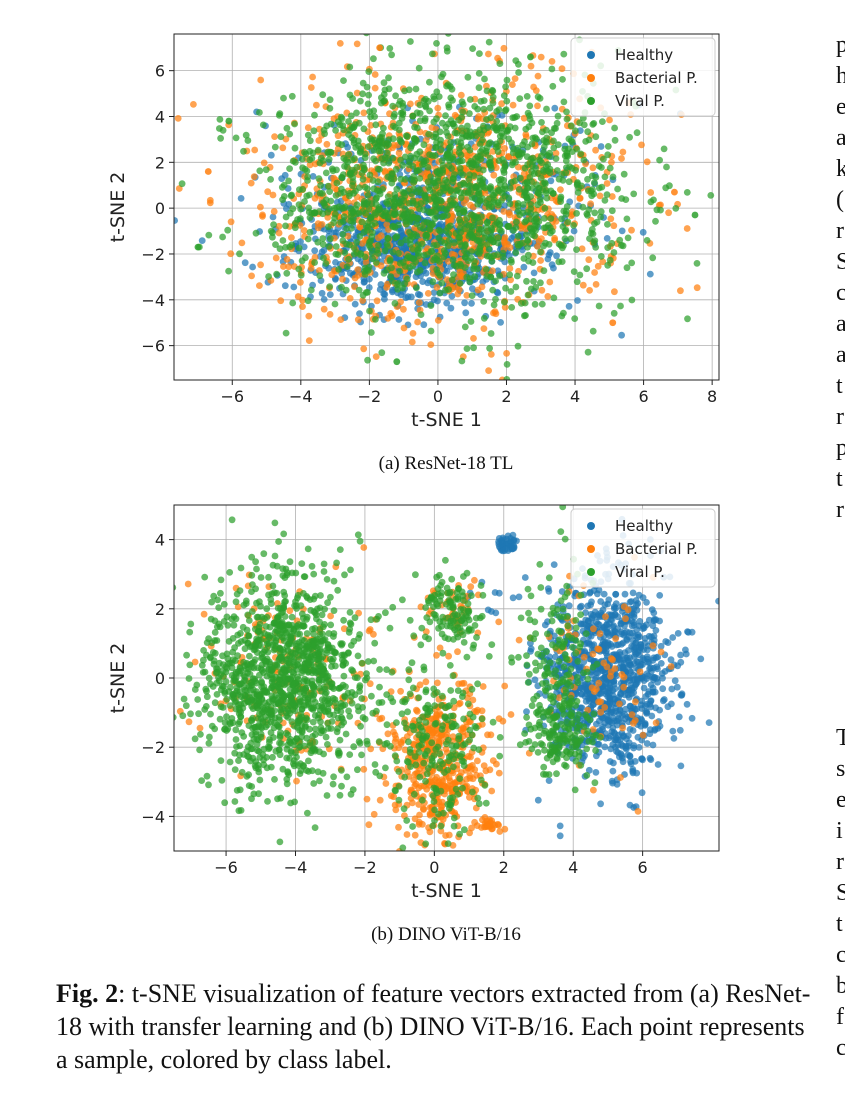 Image resolution: width=845 pixels, height=1113 pixels. Describe the element at coordinates (640, 101) in the screenshot. I see `legend-label: Viral P.` at that location.